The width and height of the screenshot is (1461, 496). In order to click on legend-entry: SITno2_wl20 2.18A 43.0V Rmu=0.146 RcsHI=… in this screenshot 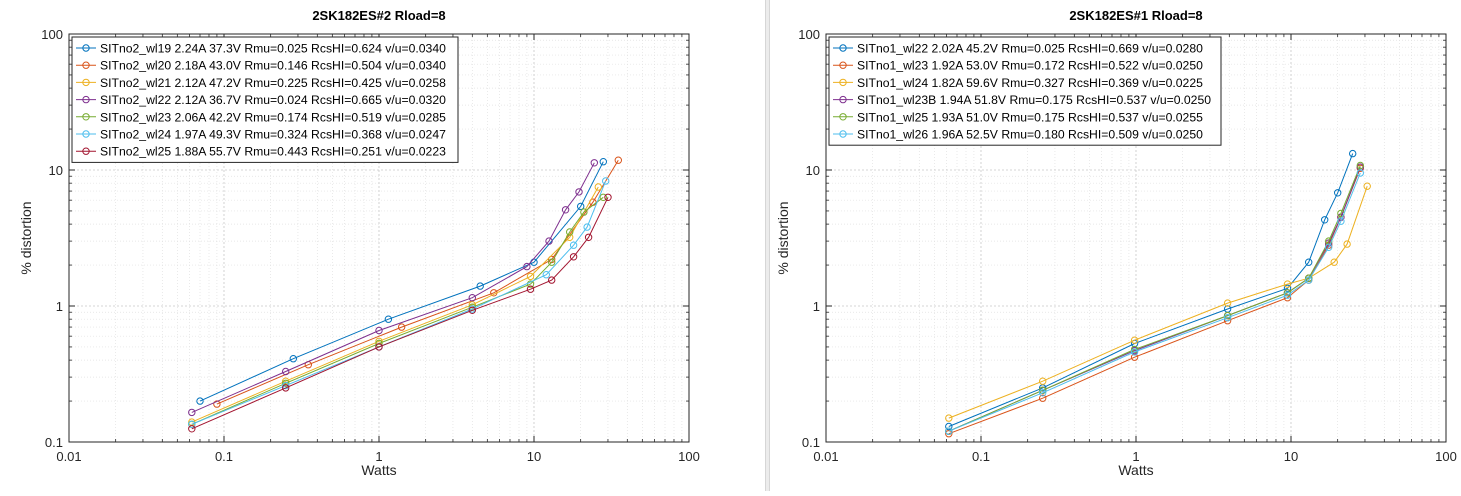, I will do `click(273, 66)`.